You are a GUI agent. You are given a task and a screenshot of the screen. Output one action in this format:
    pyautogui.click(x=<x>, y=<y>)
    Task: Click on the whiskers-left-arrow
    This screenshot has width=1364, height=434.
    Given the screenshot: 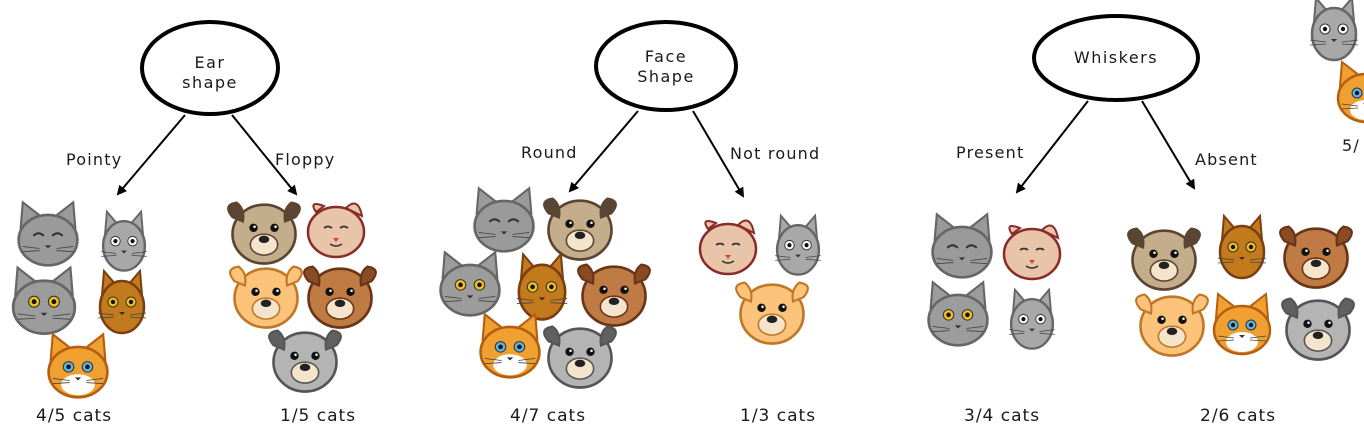 What is the action you would take?
    pyautogui.click(x=1052, y=147)
    